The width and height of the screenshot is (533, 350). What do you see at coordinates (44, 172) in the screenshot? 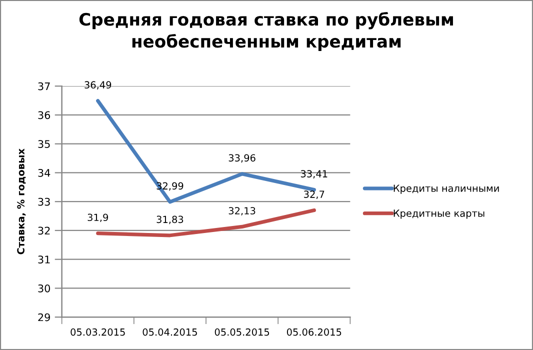
I see `y-tick-label: 34` at bounding box center [44, 172].